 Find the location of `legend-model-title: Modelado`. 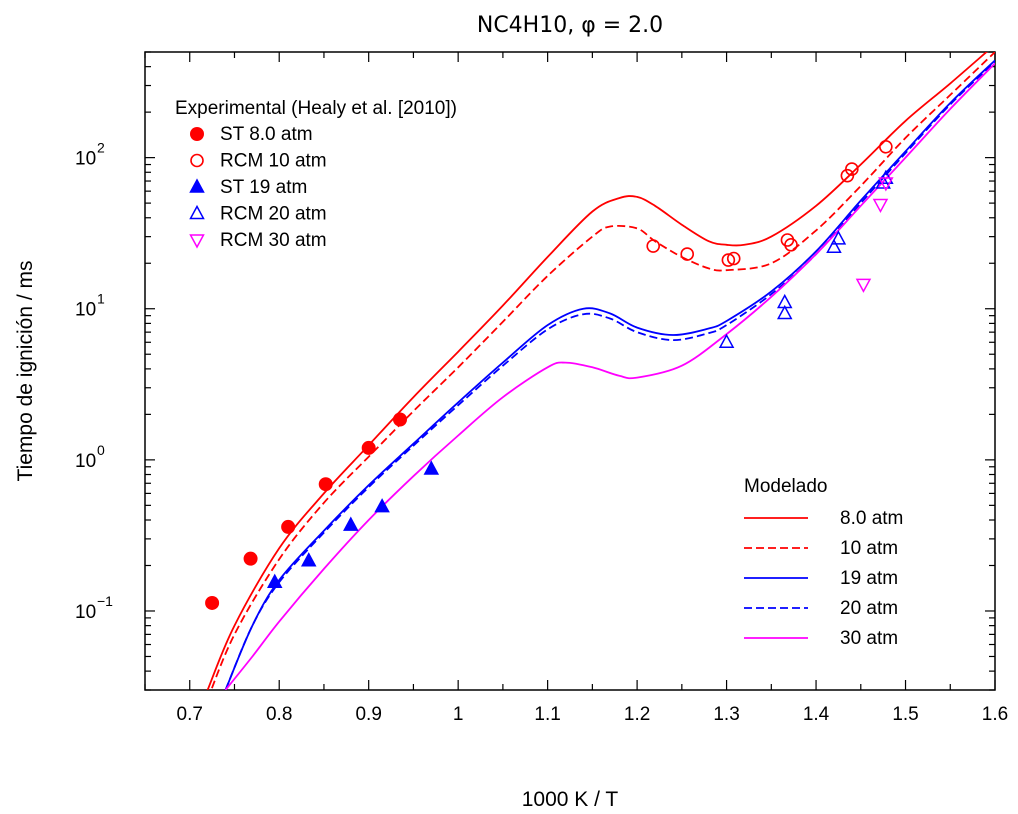

legend-model-title: Modelado is located at coordinates (785, 486).